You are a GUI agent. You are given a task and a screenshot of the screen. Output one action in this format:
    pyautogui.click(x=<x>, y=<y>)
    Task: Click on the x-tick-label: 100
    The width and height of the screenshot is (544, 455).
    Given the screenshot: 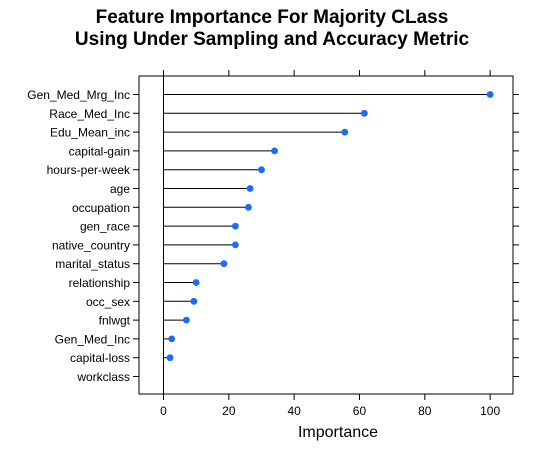 What is the action you would take?
    pyautogui.click(x=490, y=411)
    